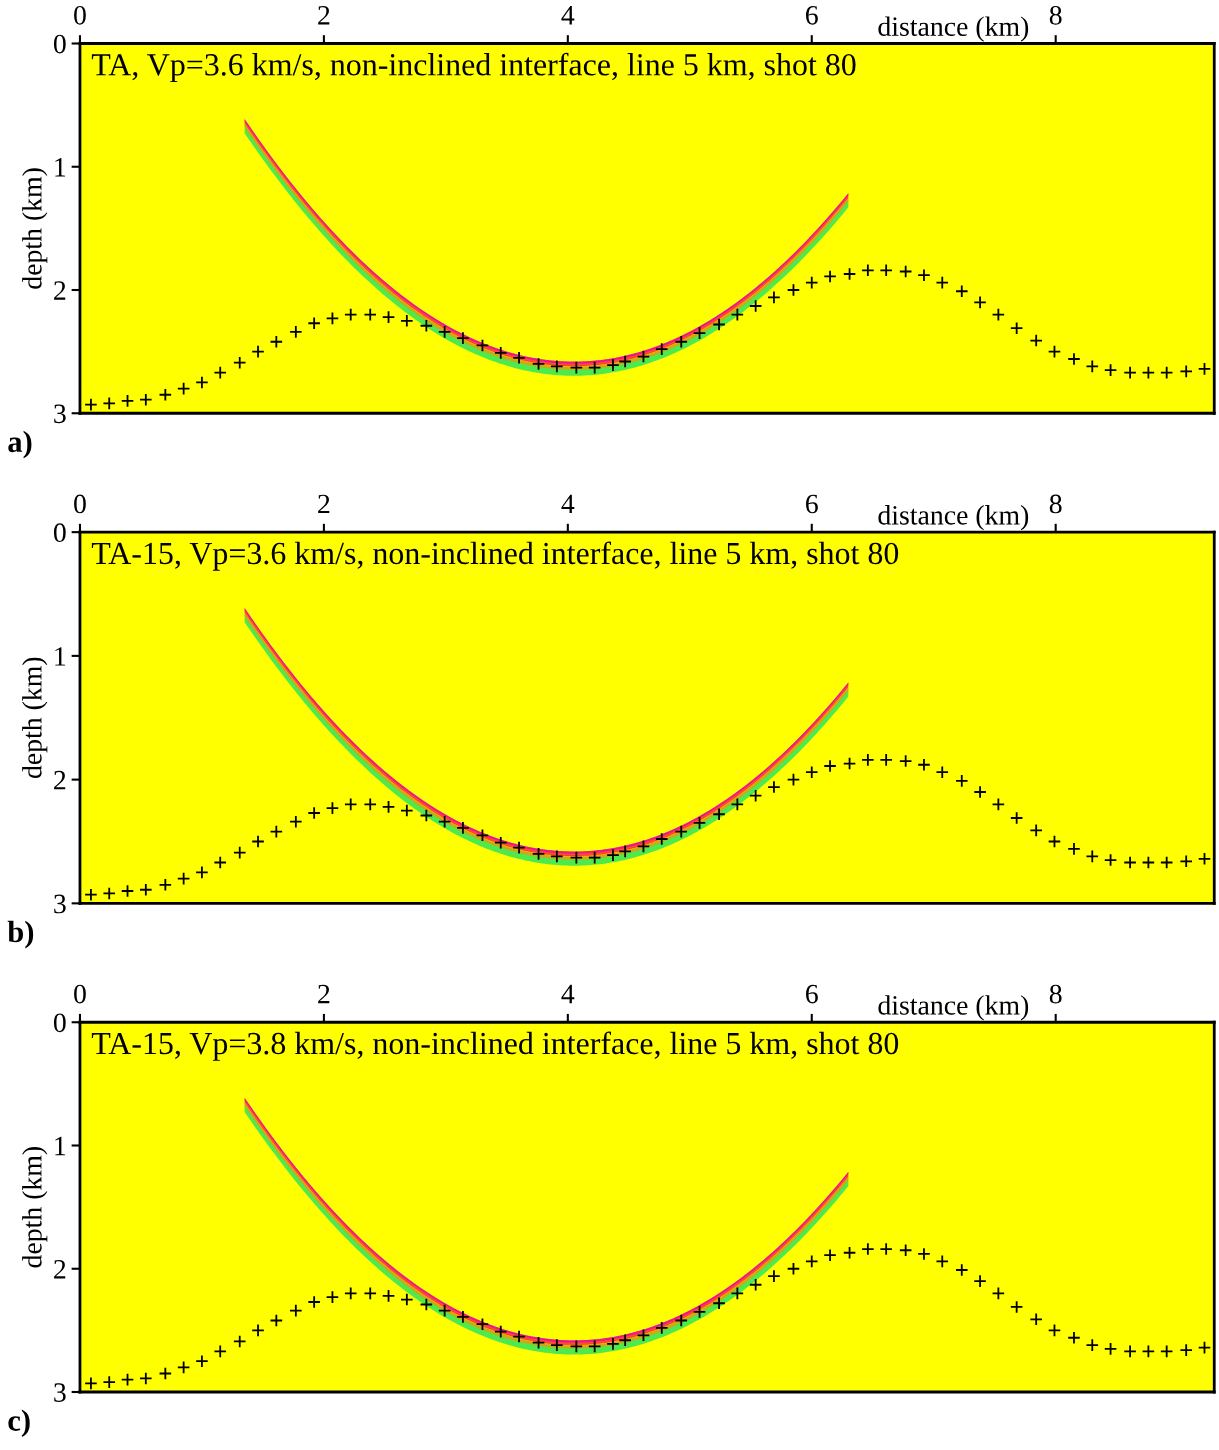  Describe the element at coordinates (19, 1423) in the screenshot. I see `text: c)` at that location.